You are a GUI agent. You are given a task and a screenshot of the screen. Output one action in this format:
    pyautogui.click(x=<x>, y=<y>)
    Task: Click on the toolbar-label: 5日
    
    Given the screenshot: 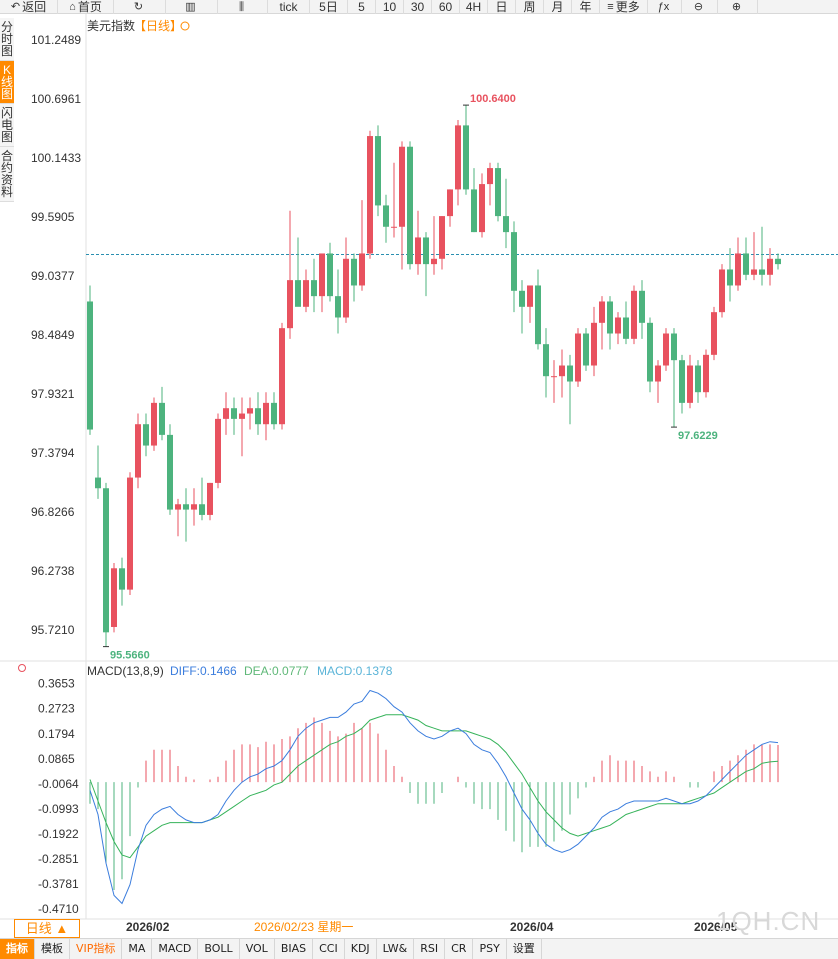 What is the action you would take?
    pyautogui.click(x=328, y=7)
    